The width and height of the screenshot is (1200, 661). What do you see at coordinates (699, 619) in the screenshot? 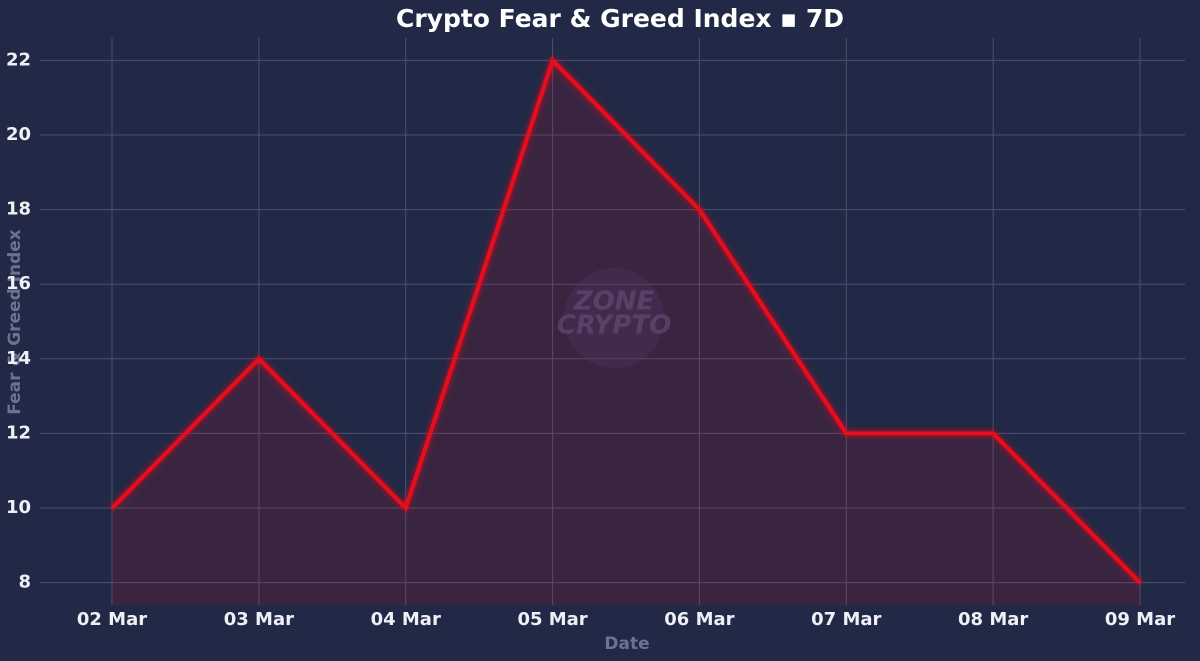
I see `x-tick-label: 06 Mar` at bounding box center [699, 619].